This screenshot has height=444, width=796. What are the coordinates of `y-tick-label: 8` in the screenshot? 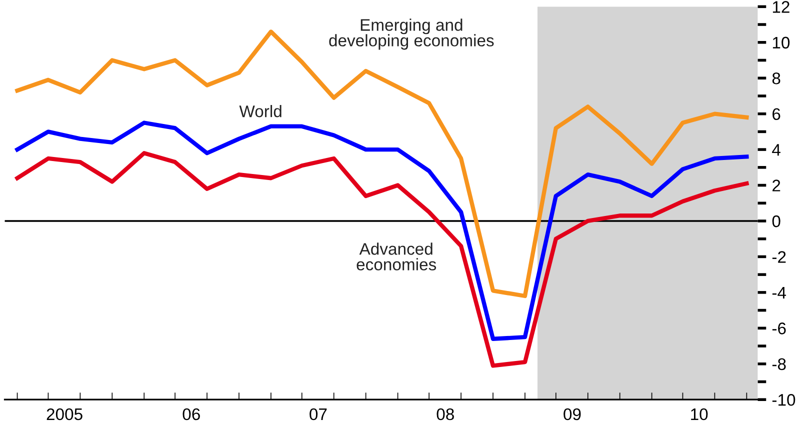 It's located at (776, 78).